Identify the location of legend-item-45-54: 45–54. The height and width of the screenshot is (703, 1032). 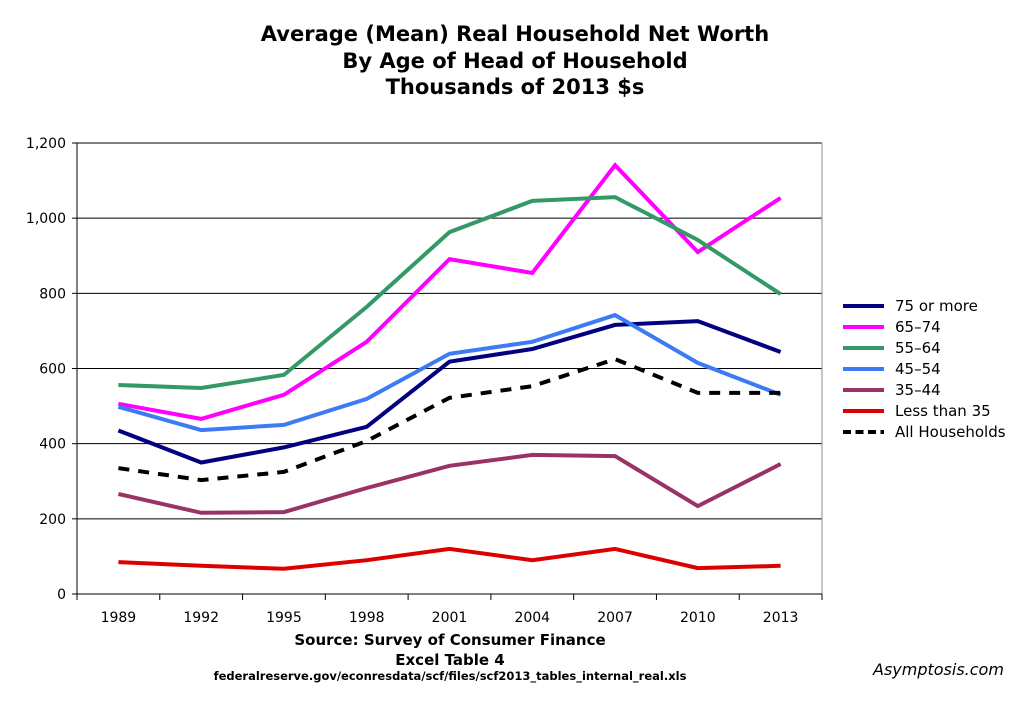
(892, 369).